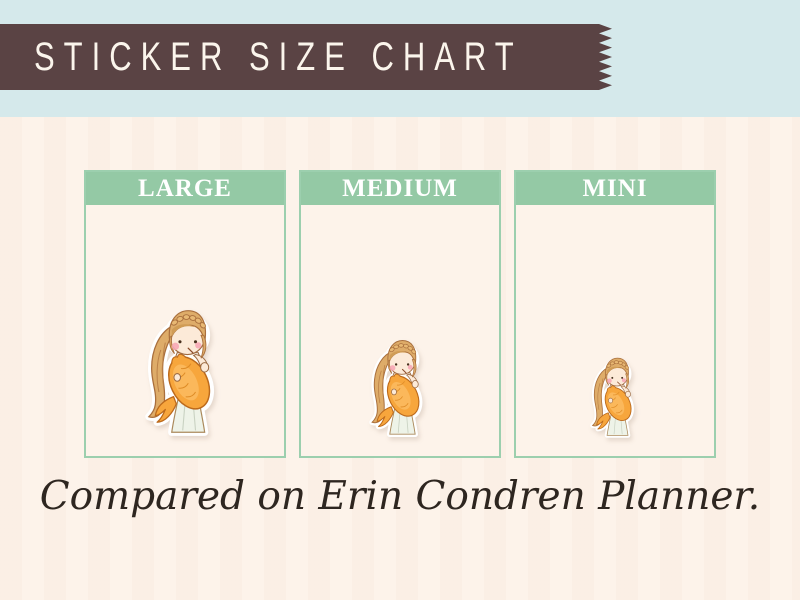 The width and height of the screenshot is (800, 600). I want to click on sticker-image-mini, so click(615, 396).